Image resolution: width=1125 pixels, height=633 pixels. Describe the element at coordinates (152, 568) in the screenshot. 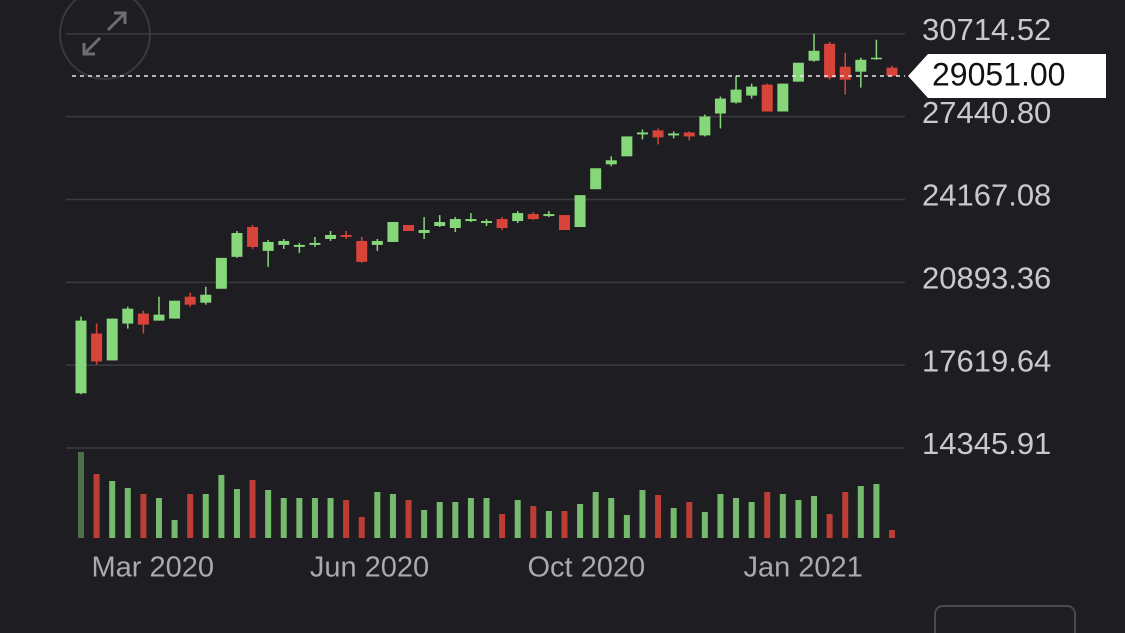

I see `x-tick-label: Mar 2020` at that location.